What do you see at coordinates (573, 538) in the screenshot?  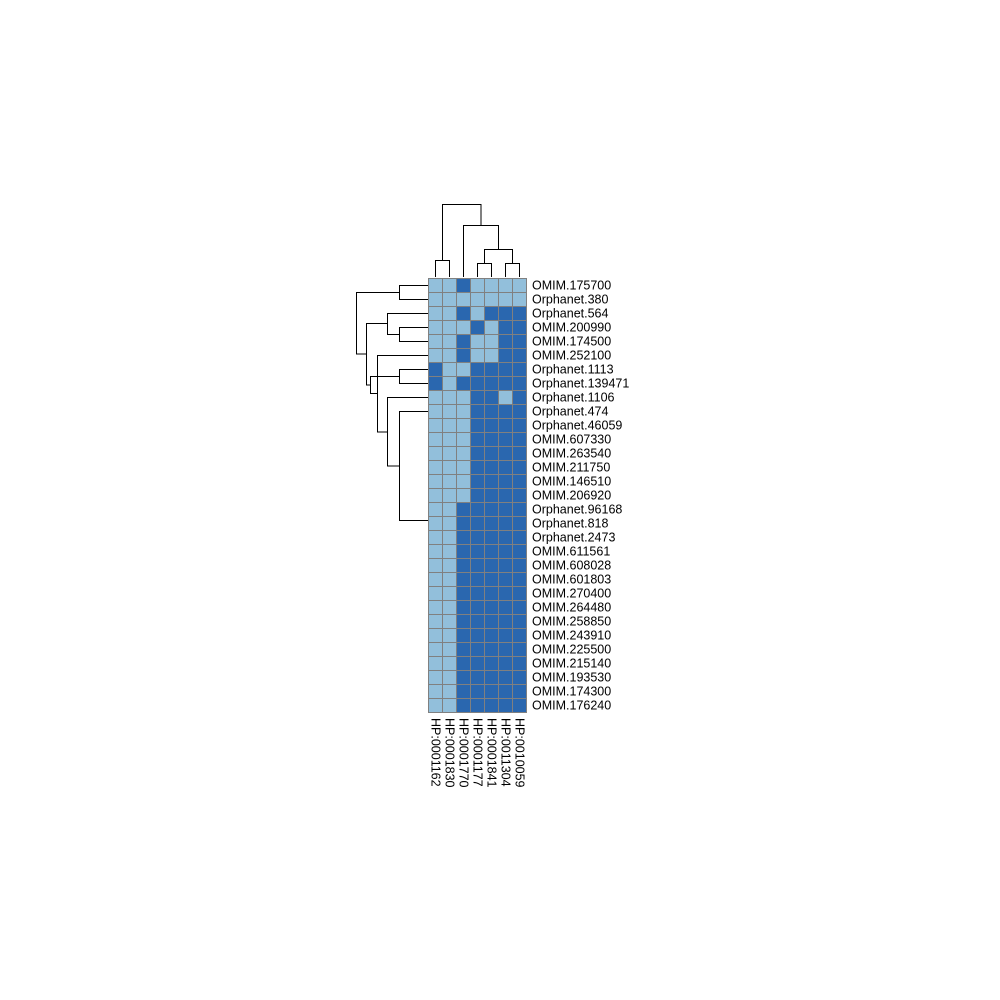 I see `row-label: Orphanet.2473` at bounding box center [573, 538].